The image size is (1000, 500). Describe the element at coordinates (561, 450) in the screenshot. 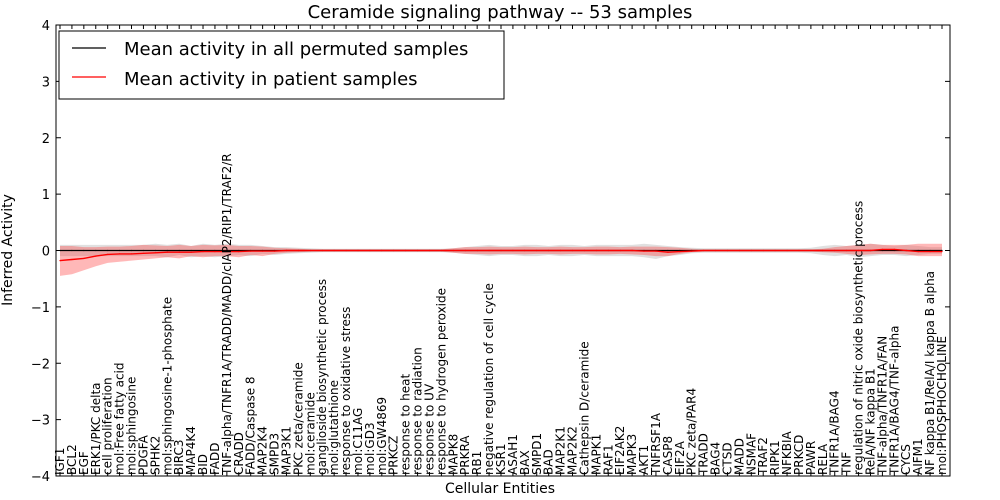

I see `x-tick-label: MAP2K1` at that location.